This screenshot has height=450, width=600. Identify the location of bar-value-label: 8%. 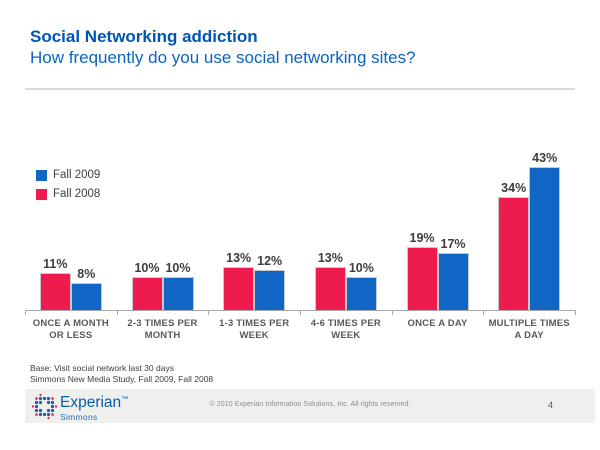
(86, 274).